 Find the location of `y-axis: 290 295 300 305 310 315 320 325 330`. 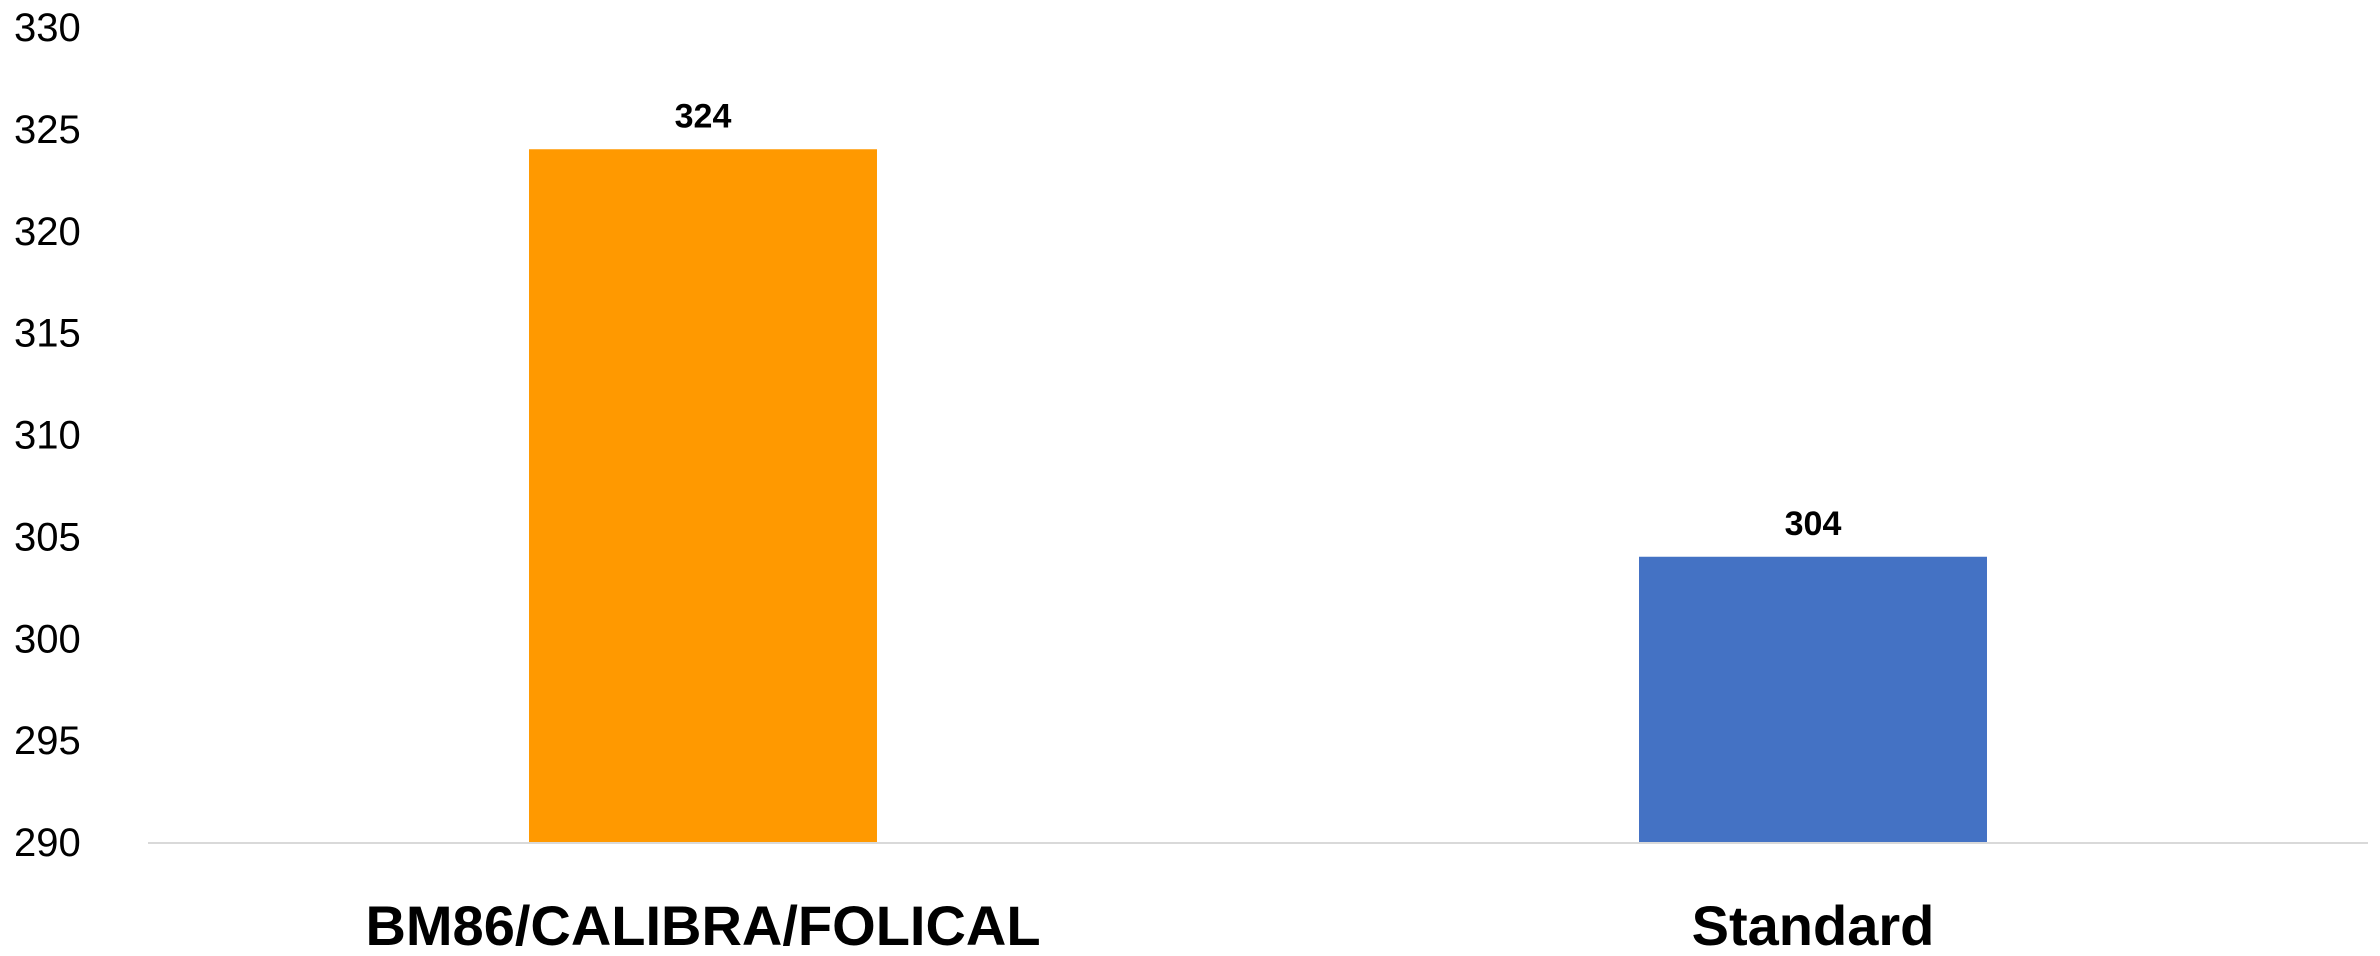

y-axis: 290 295 300 305 310 315 320 325 330 is located at coordinates (47, 435).